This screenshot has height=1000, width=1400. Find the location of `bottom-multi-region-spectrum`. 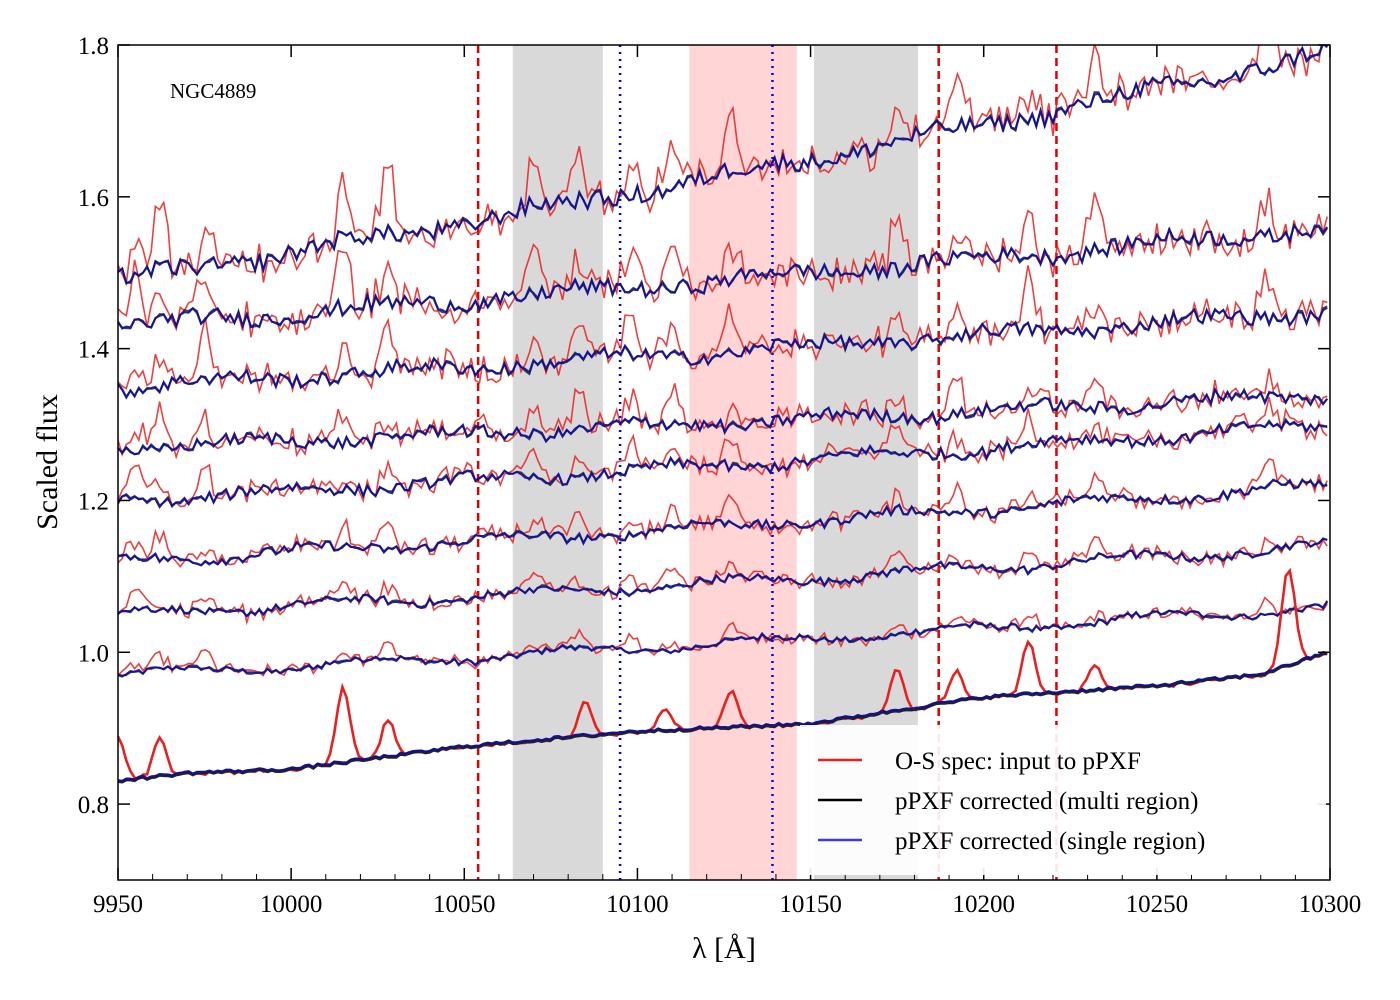

bottom-multi-region-spectrum is located at coordinates (723, 718).